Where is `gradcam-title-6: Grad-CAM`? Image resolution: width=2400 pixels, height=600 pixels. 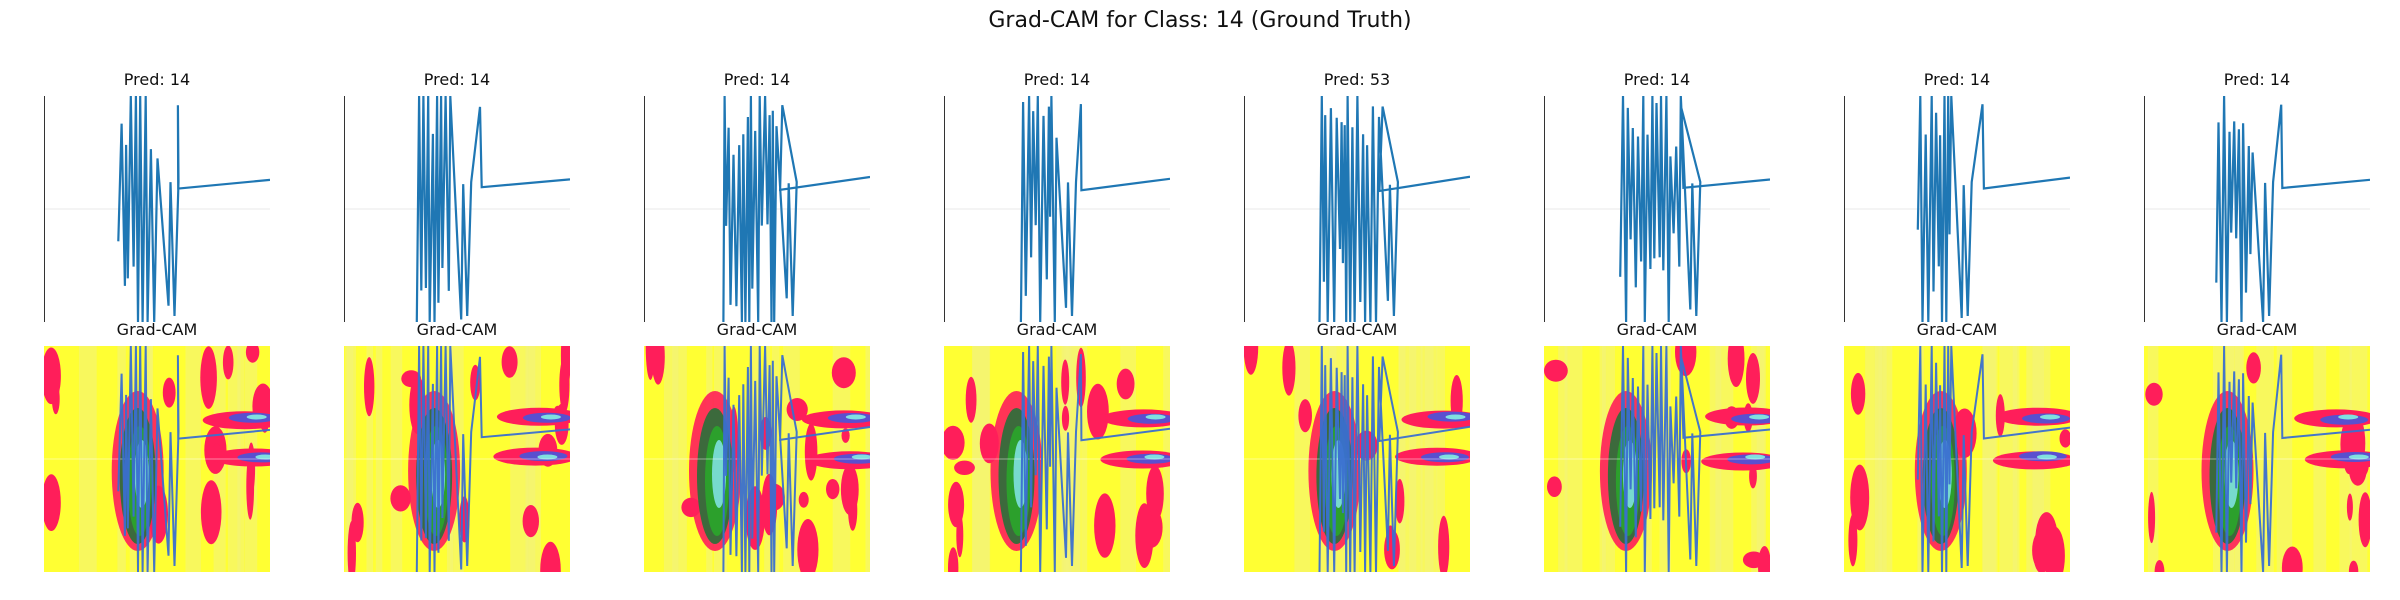
gradcam-title-6: Grad-CAM is located at coordinates (1657, 329).